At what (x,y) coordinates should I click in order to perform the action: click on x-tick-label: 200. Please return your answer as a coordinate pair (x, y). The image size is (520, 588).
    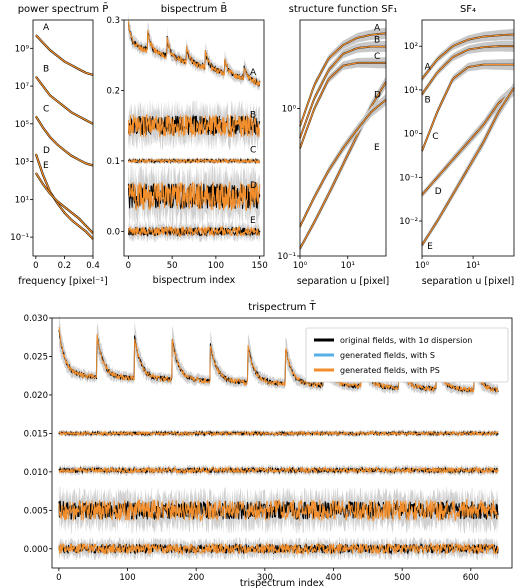
    Looking at the image, I should click on (196, 578).